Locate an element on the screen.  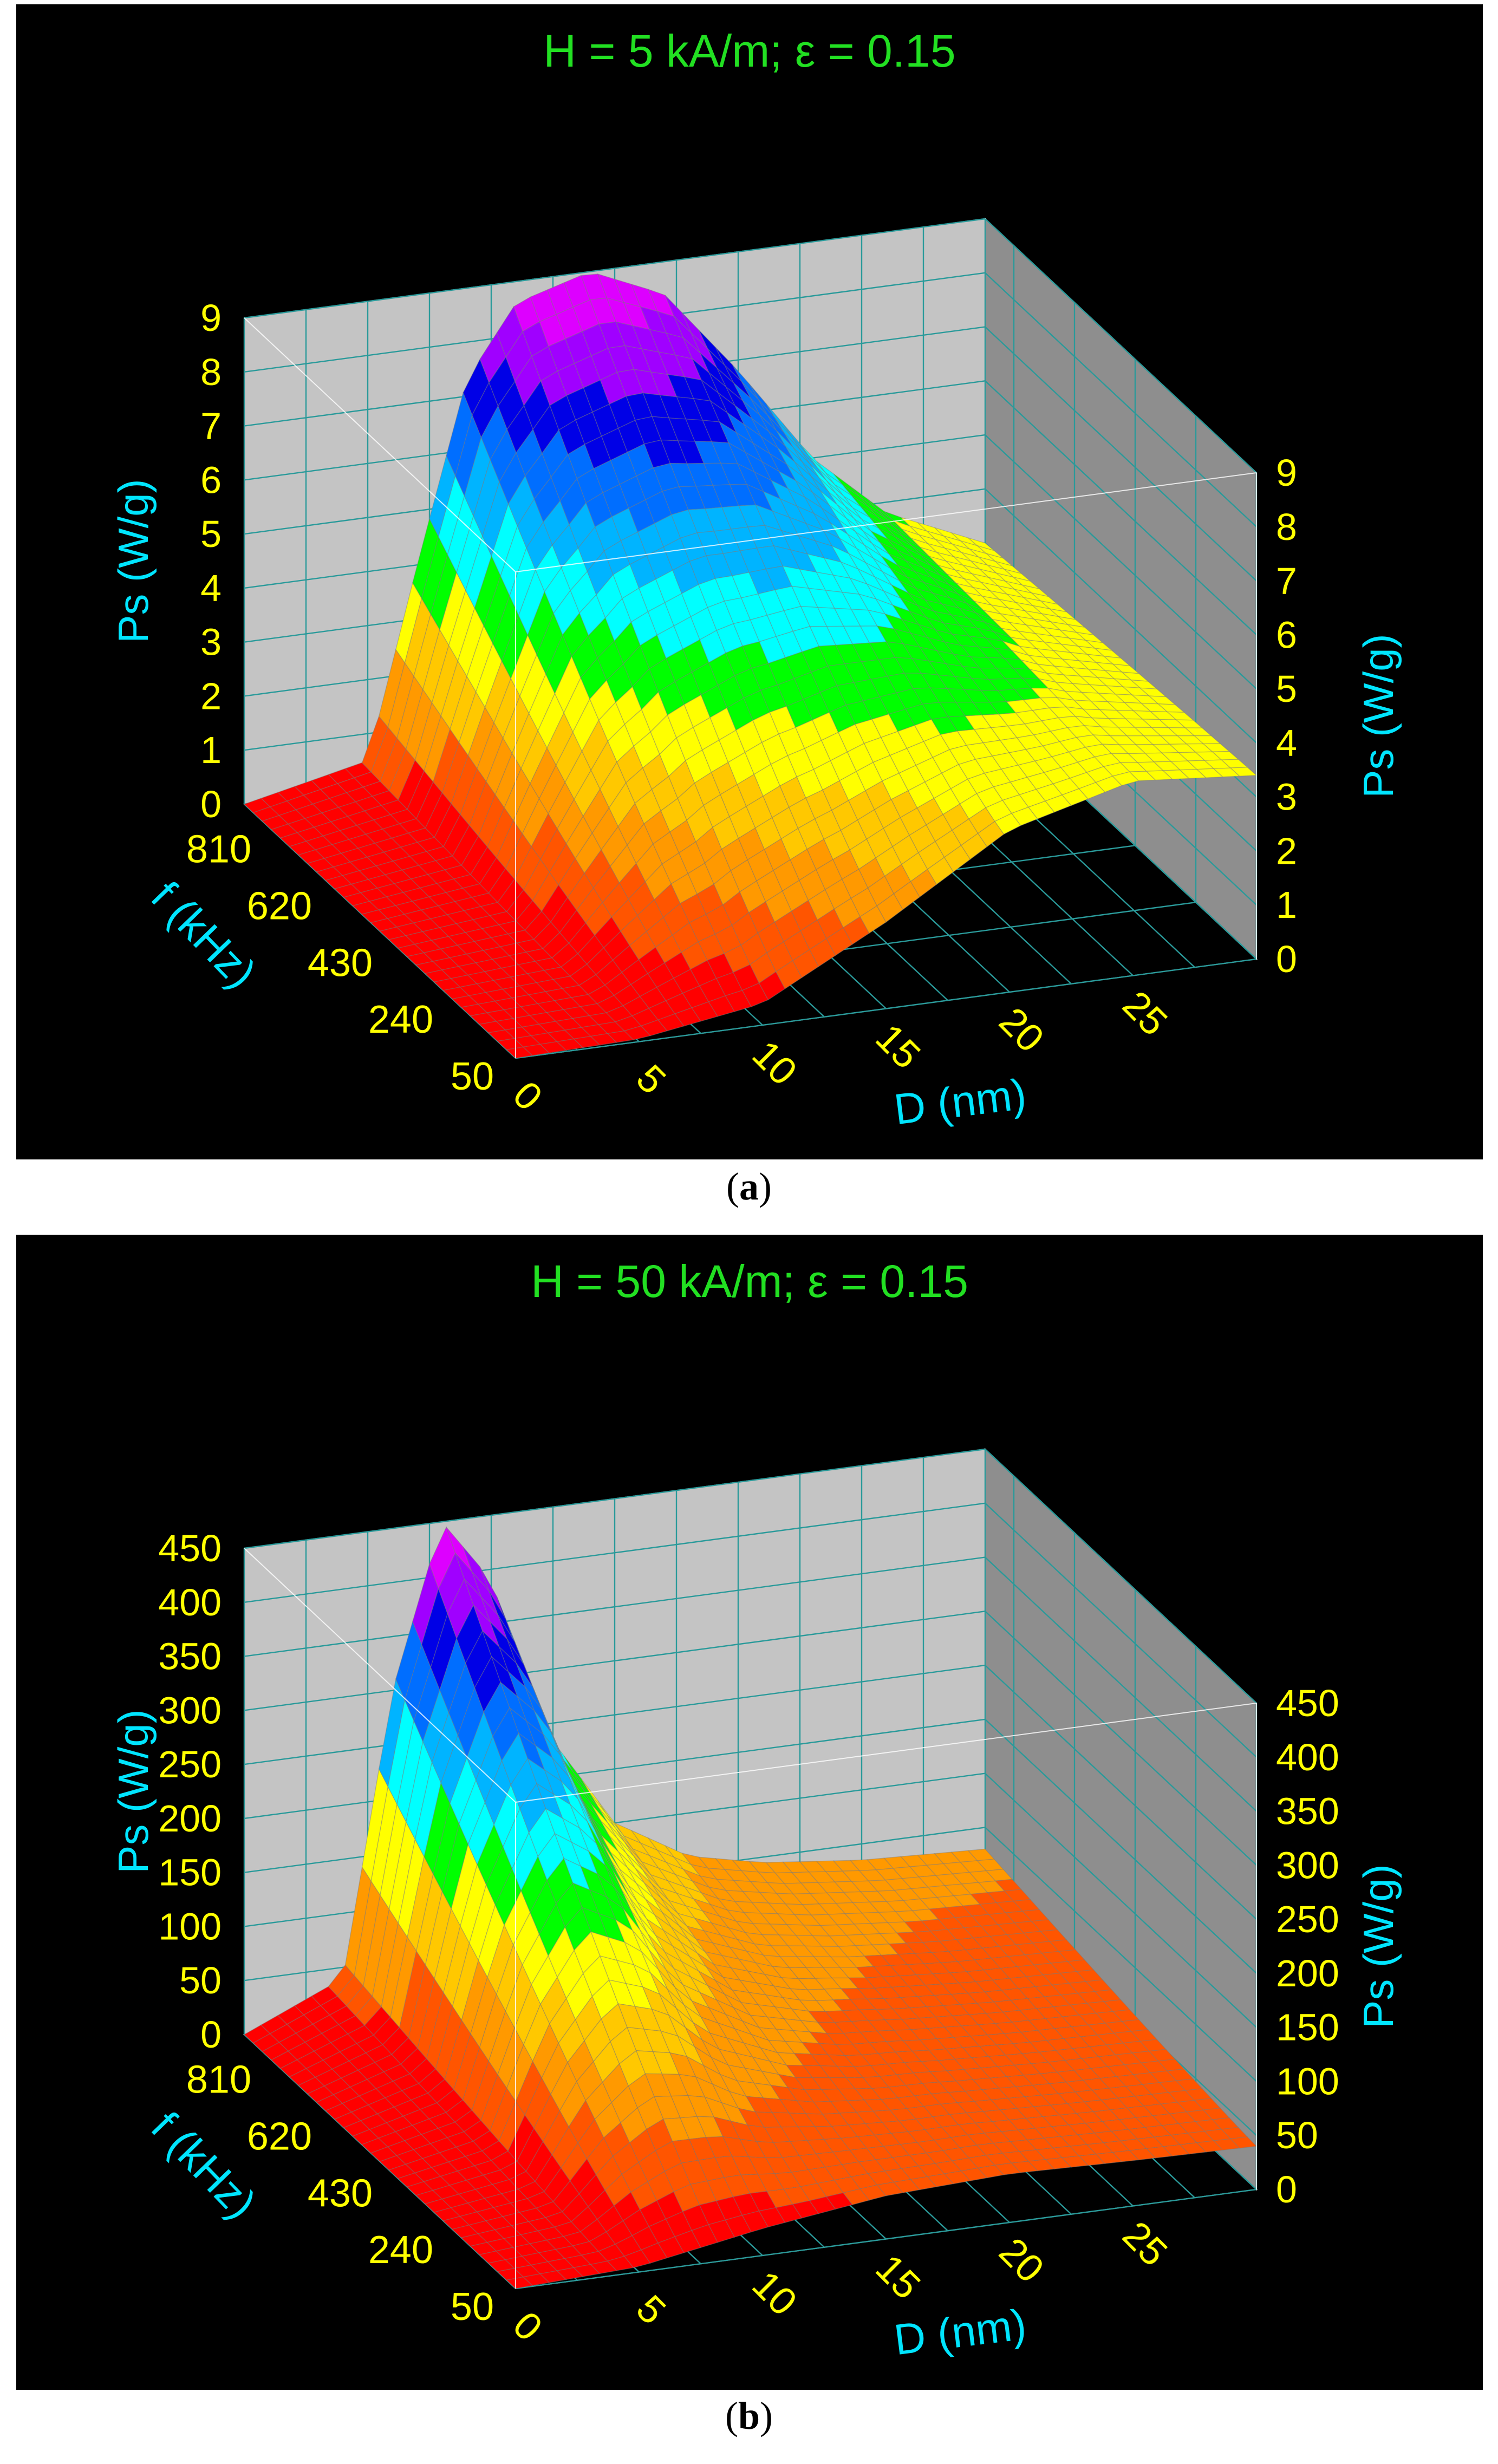
grid-line-floor-y-a is located at coordinates (886, 1009).